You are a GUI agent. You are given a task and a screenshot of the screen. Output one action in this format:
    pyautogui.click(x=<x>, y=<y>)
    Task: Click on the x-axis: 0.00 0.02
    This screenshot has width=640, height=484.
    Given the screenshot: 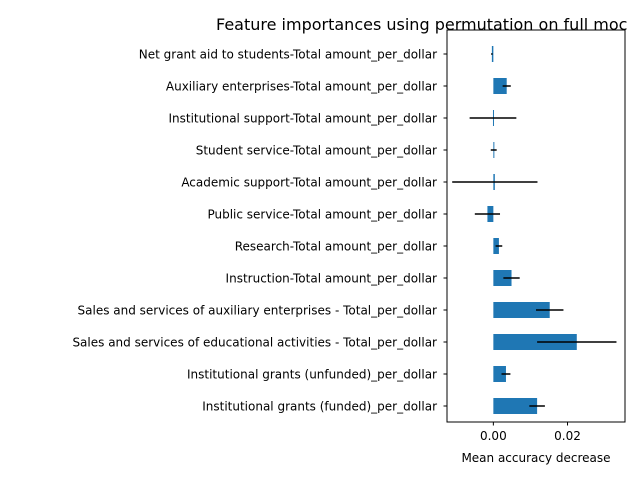 What is the action you would take?
    pyautogui.click(x=530, y=432)
    